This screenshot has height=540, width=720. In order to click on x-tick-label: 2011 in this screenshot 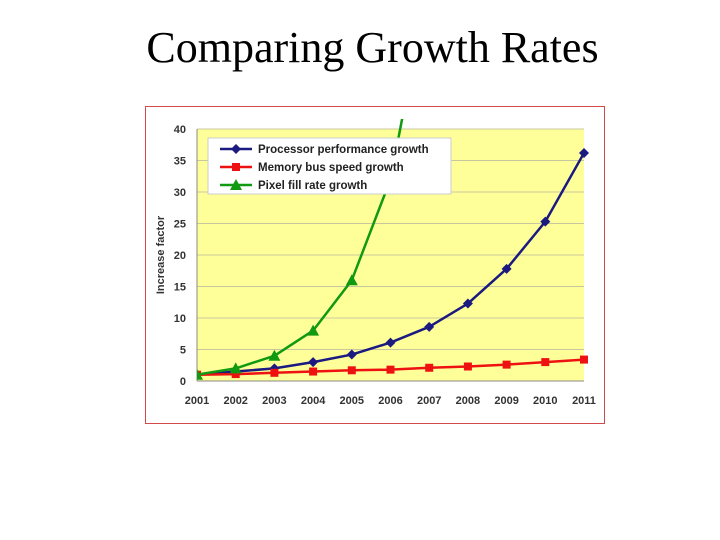, I will do `click(584, 401)`.